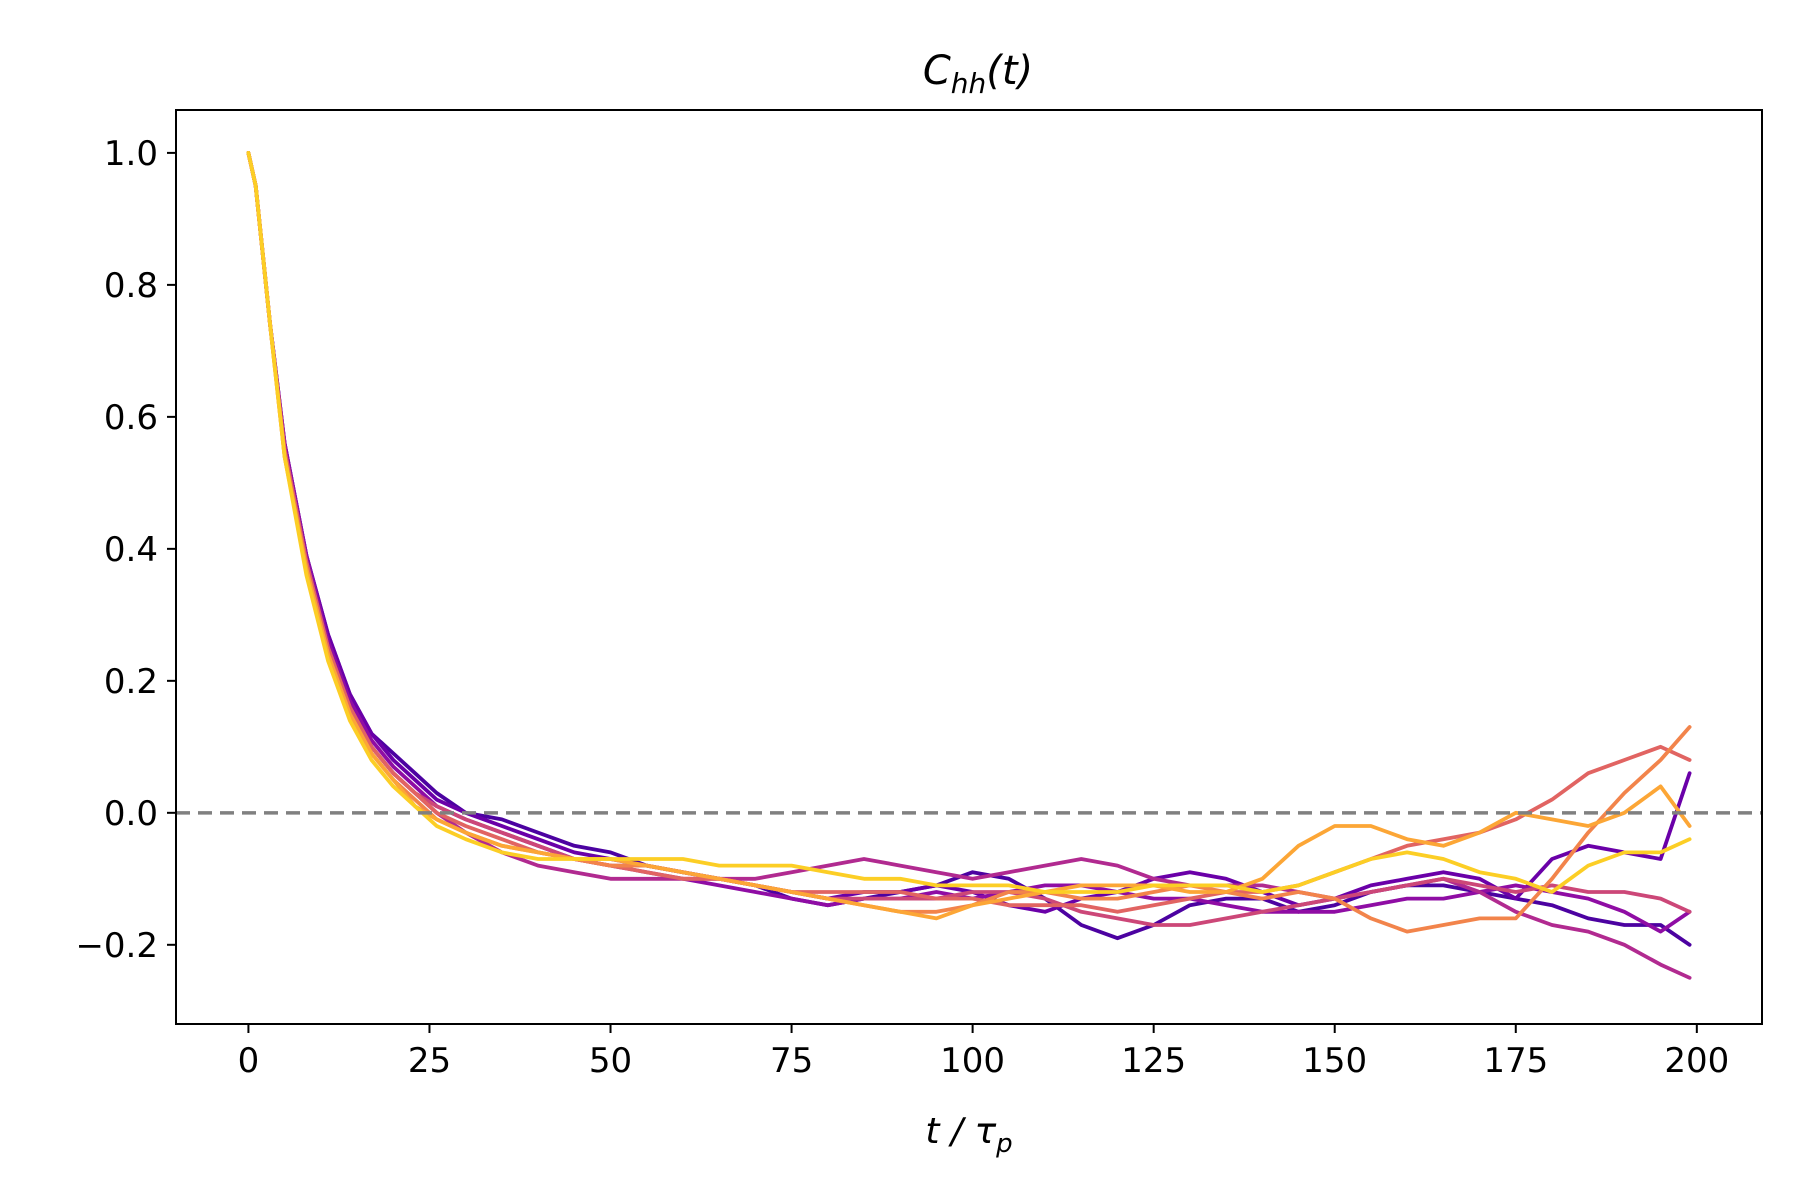 Image resolution: width=1800 pixels, height=1200 pixels. Describe the element at coordinates (937, 71) in the screenshot. I see `chart-title-base: C` at that location.